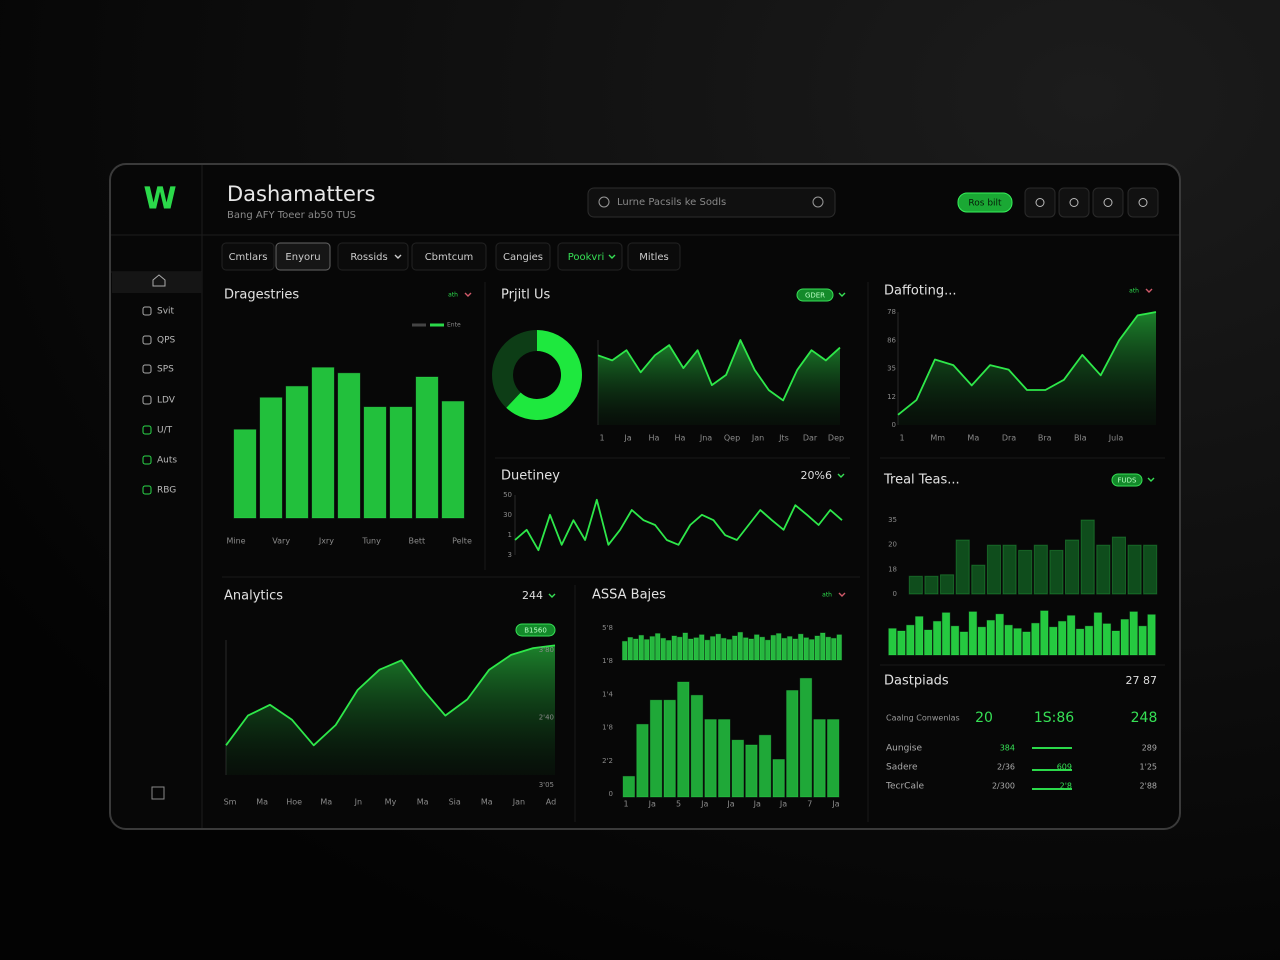 The width and height of the screenshot is (1280, 960). Describe the element at coordinates (546, 718) in the screenshot. I see `y-label: 2'40` at that location.